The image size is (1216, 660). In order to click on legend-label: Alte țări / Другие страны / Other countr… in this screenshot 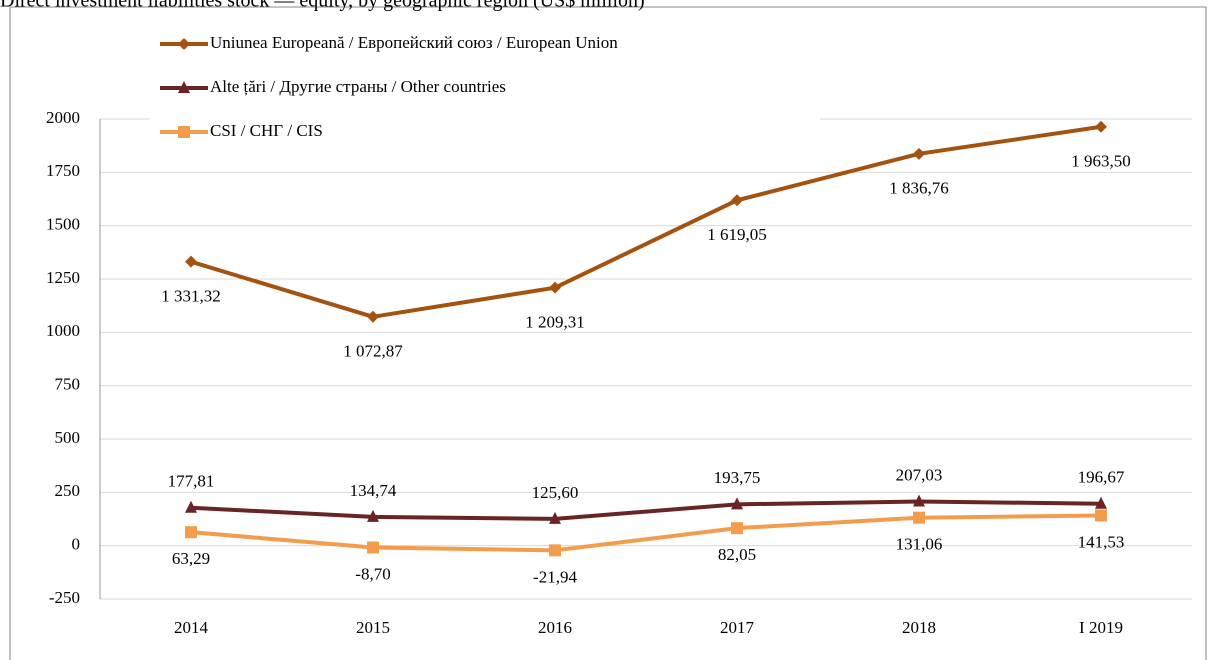, I will do `click(358, 86)`.